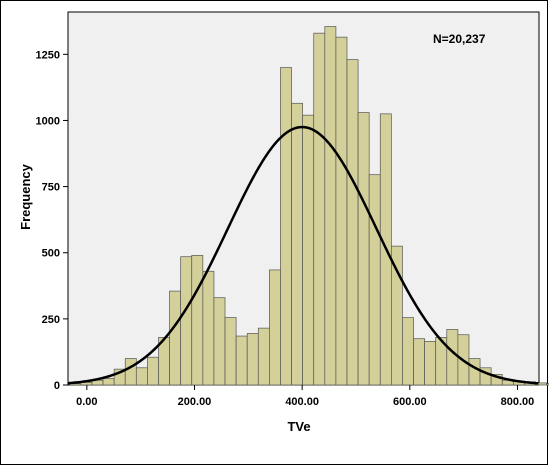 This screenshot has width=550, height=467. What do you see at coordinates (48, 121) in the screenshot?
I see `y-tick-label: 1000` at bounding box center [48, 121].